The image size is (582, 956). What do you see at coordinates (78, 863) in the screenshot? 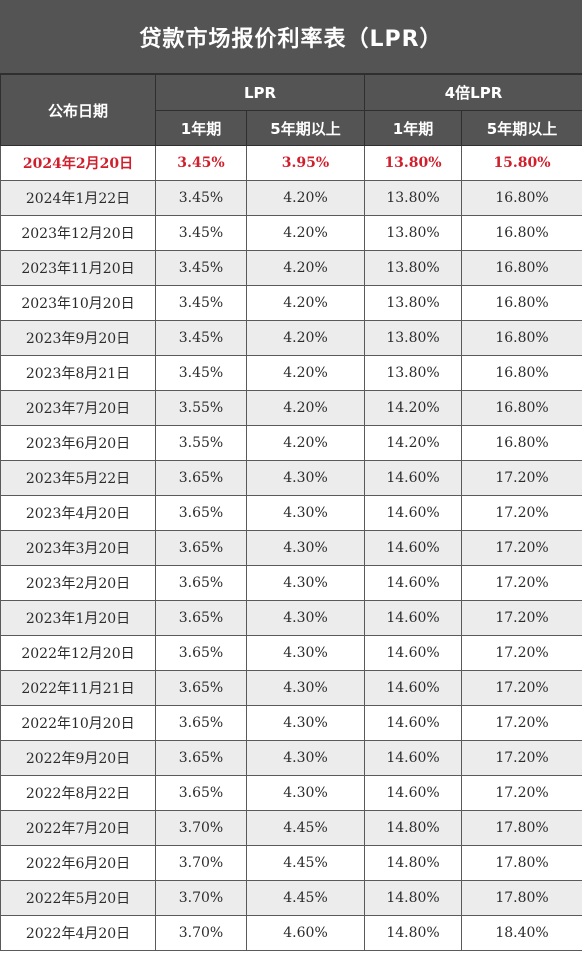
I see `cell-date: 2022年6月20日` at bounding box center [78, 863].